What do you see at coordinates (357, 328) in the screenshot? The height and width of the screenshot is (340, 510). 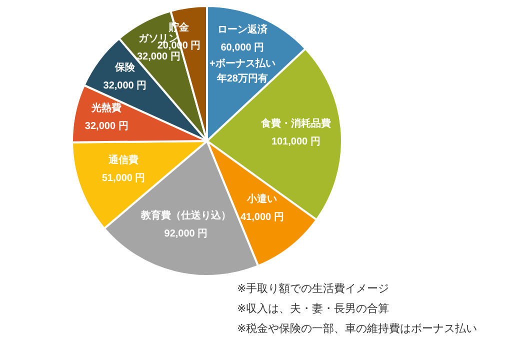 I see `text: ※税金や保険の一部、車の維持費はボーナス払い` at bounding box center [357, 328].